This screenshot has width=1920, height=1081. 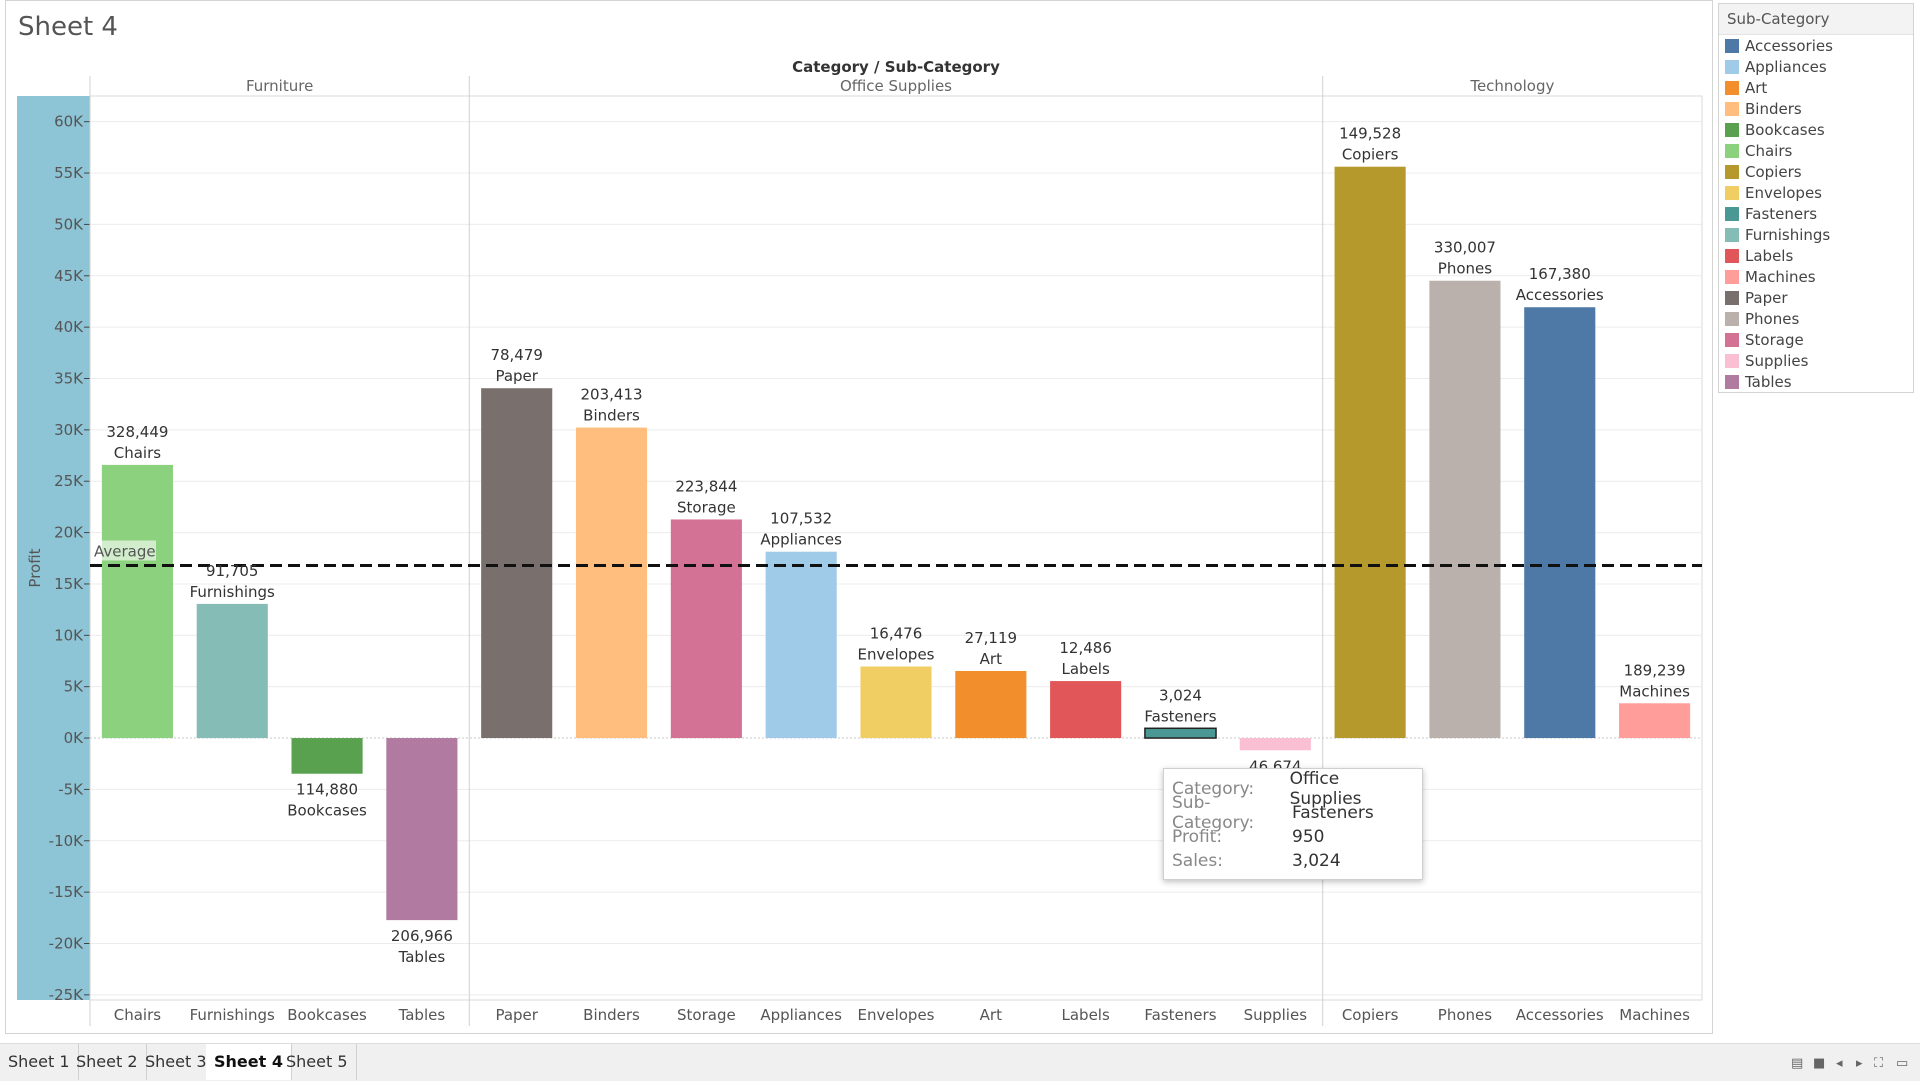 I want to click on legend-item-copiers: Copiers, so click(x=1816, y=171).